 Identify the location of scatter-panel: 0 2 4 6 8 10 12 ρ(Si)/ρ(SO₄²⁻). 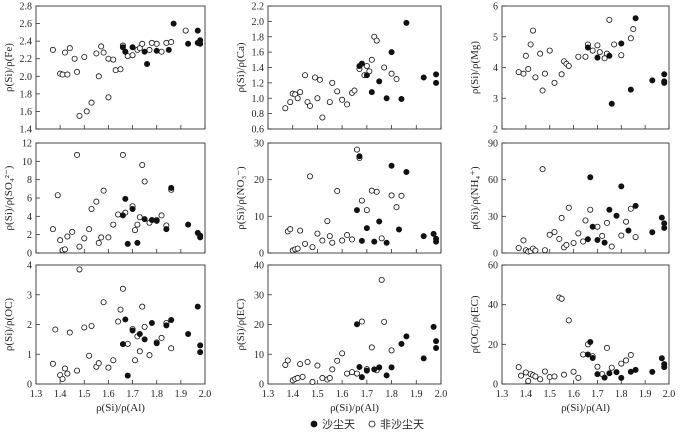
(104, 199).